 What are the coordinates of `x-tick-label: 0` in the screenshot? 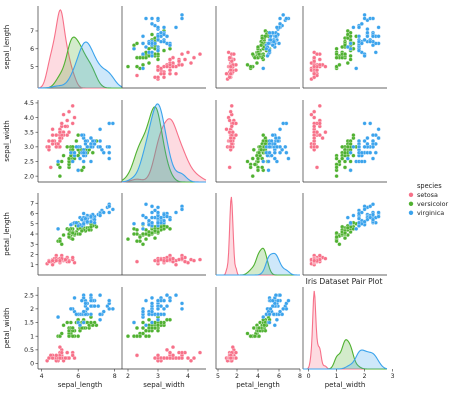 It's located at (309, 376).